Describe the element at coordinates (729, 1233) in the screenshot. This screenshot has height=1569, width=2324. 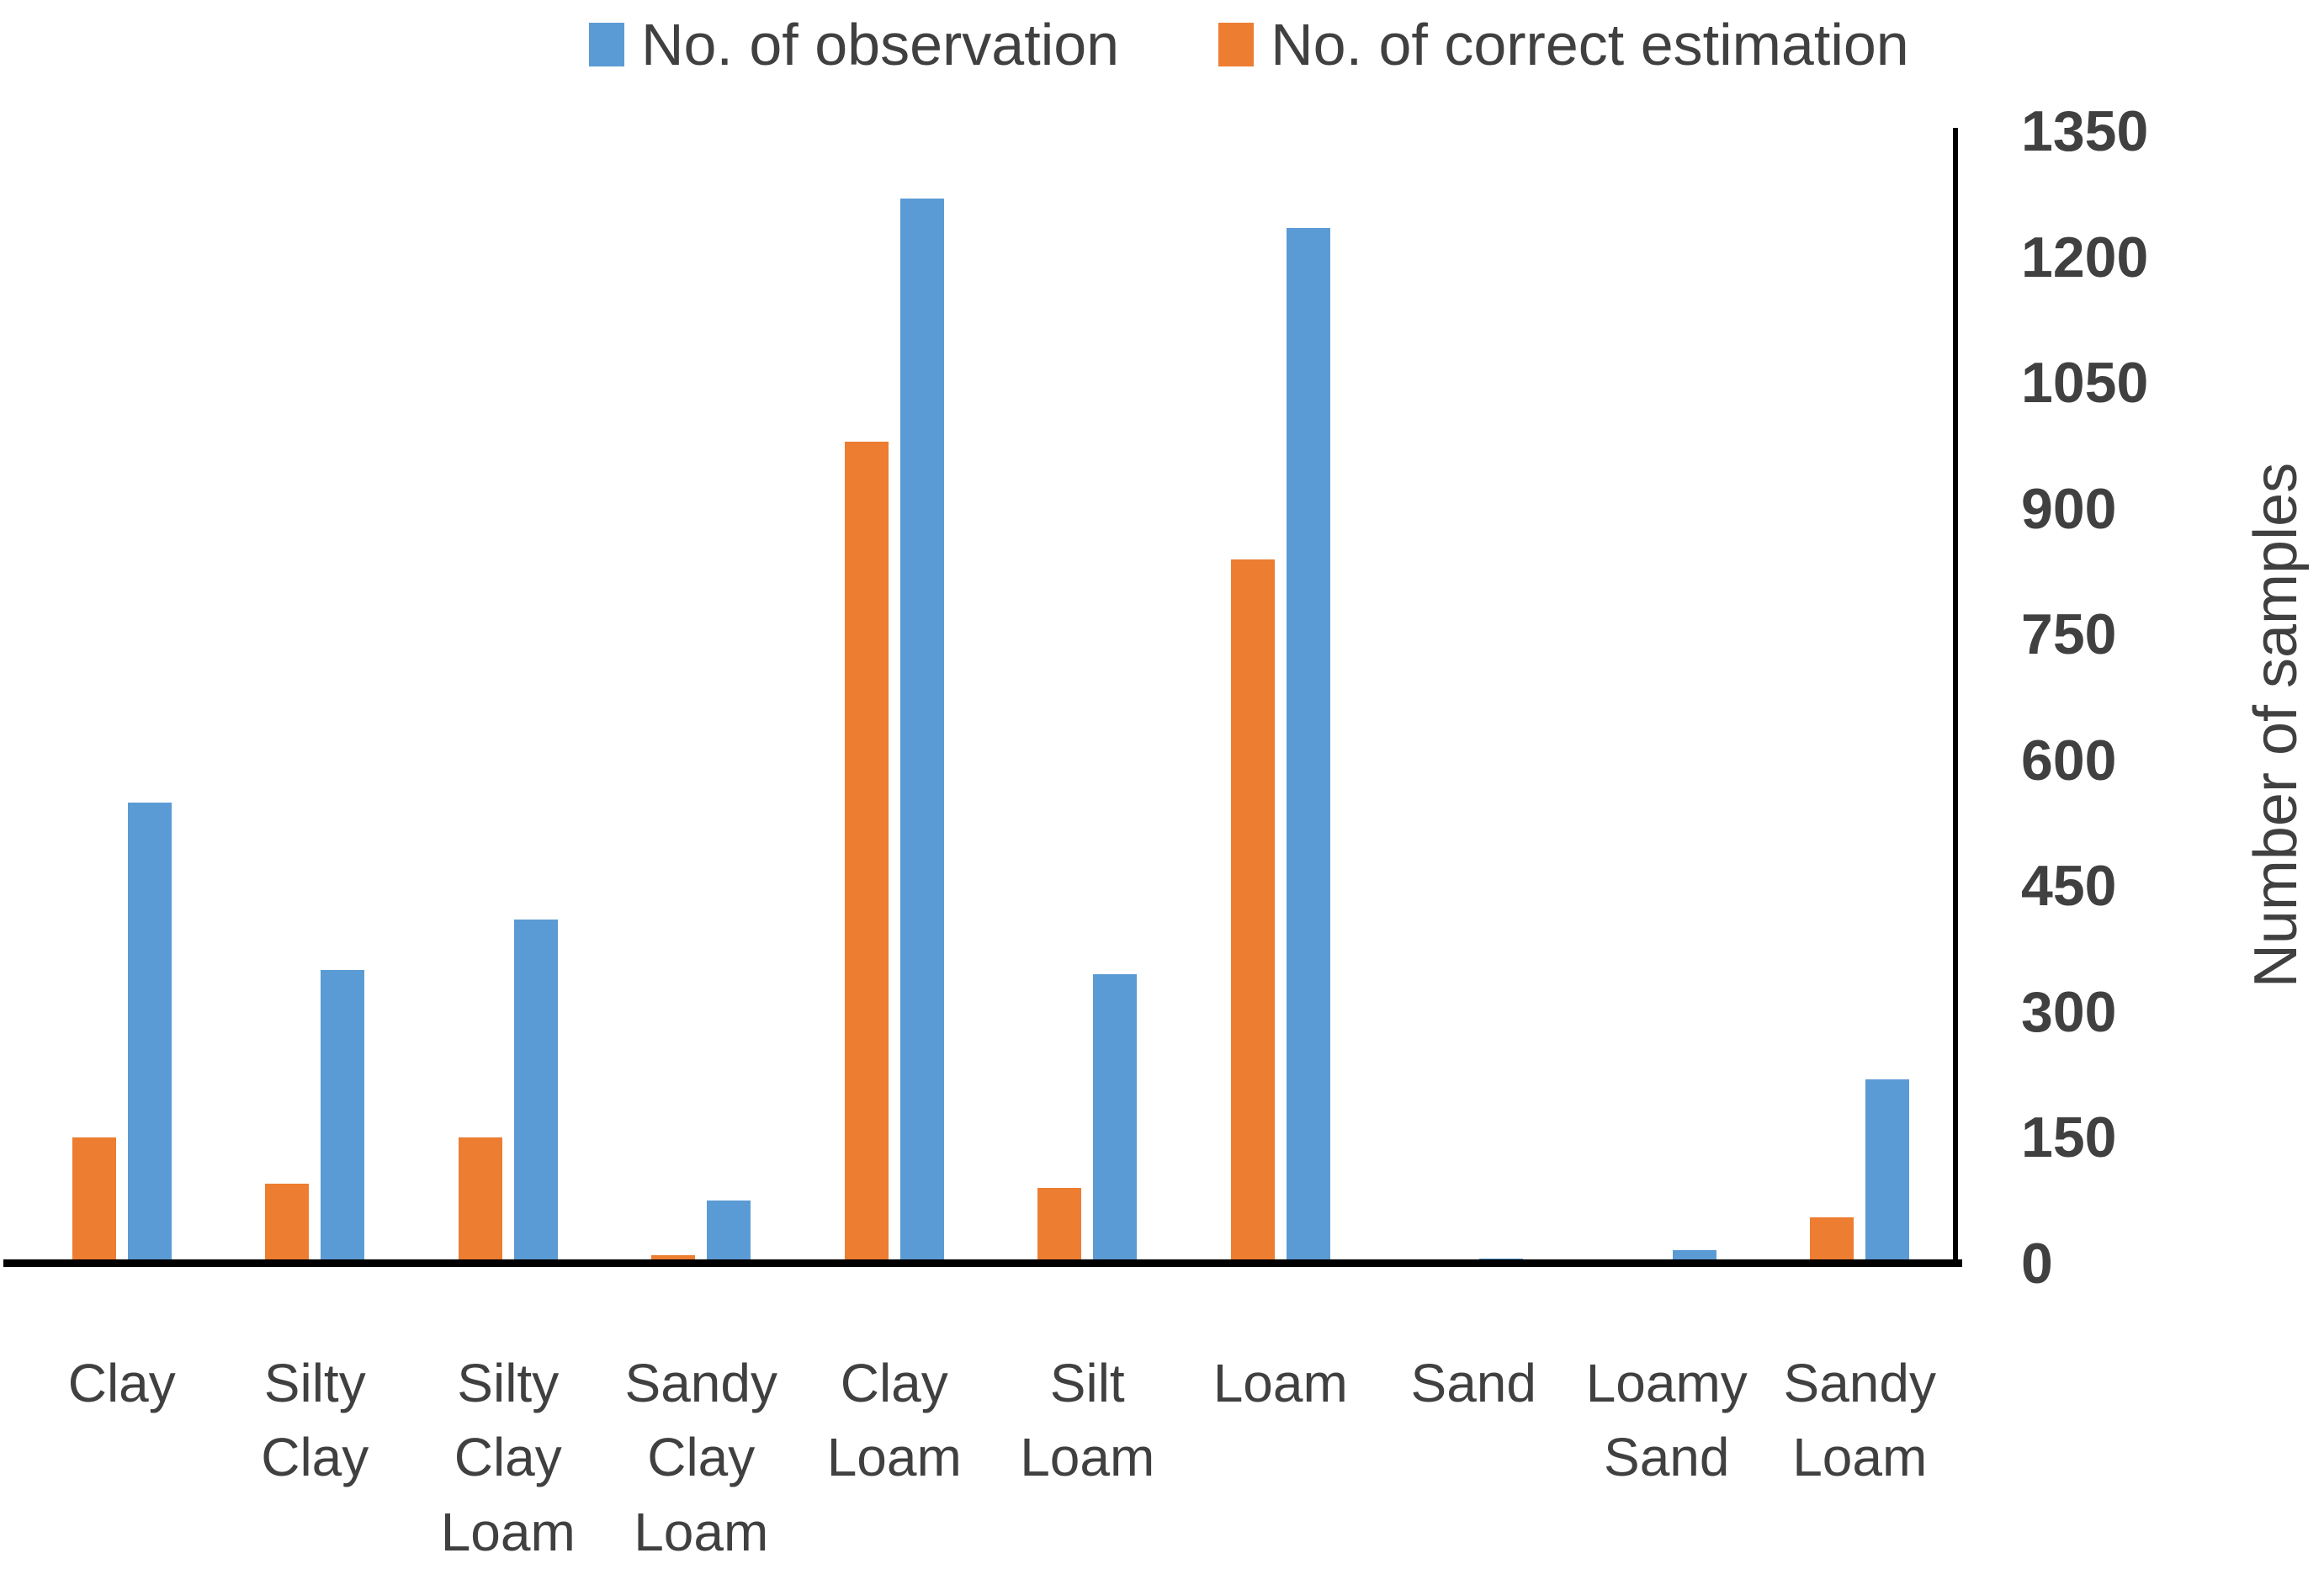
I see `bar-no-of-observation-sandy-clay-loam` at that location.